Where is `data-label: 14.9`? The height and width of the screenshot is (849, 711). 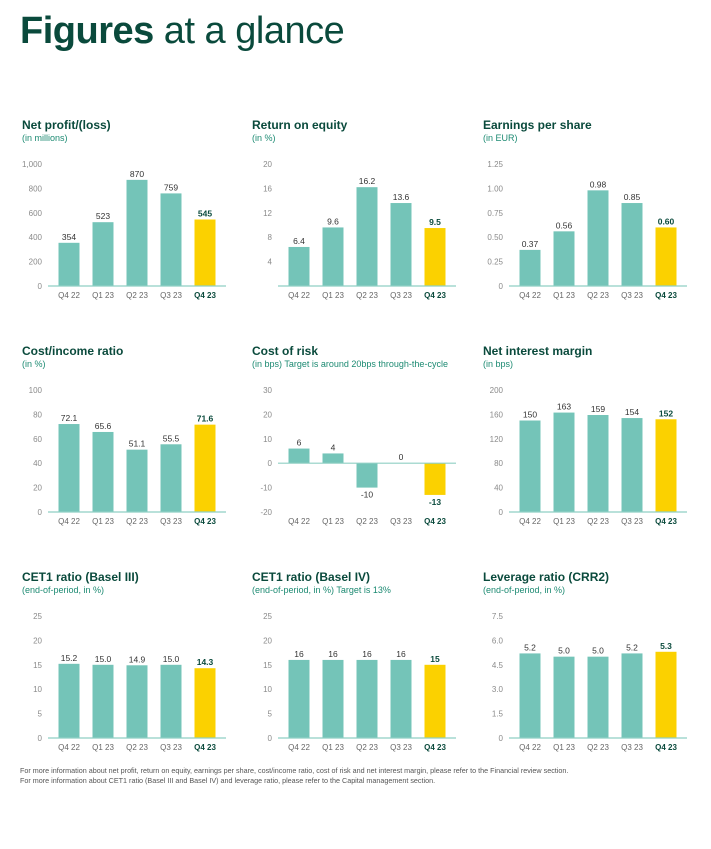
data-label: 14.9 is located at coordinates (137, 659).